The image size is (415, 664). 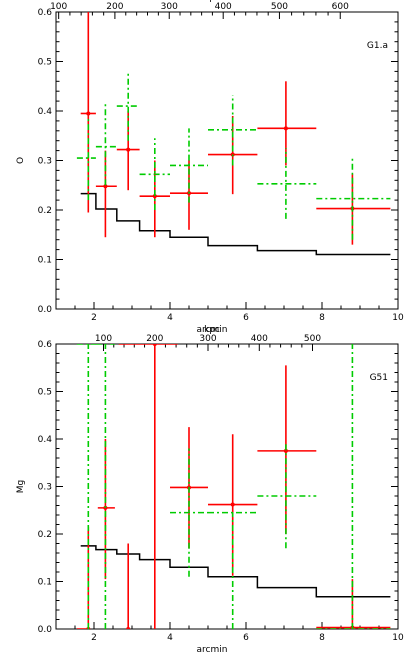 I want to click on y-axis-title: O, so click(x=21, y=160).